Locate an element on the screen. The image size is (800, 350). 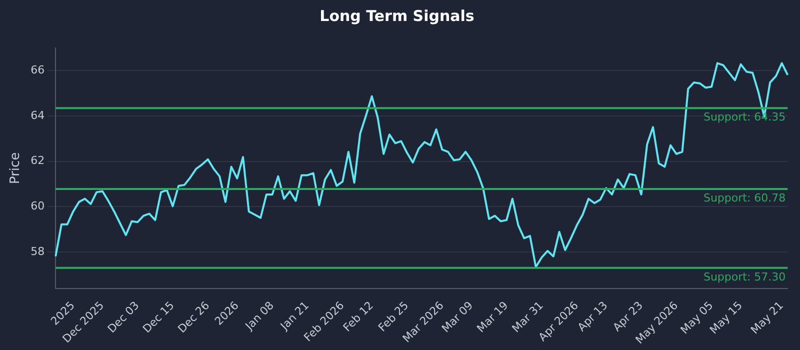
y-tick-label: 58 is located at coordinates (37, 251).